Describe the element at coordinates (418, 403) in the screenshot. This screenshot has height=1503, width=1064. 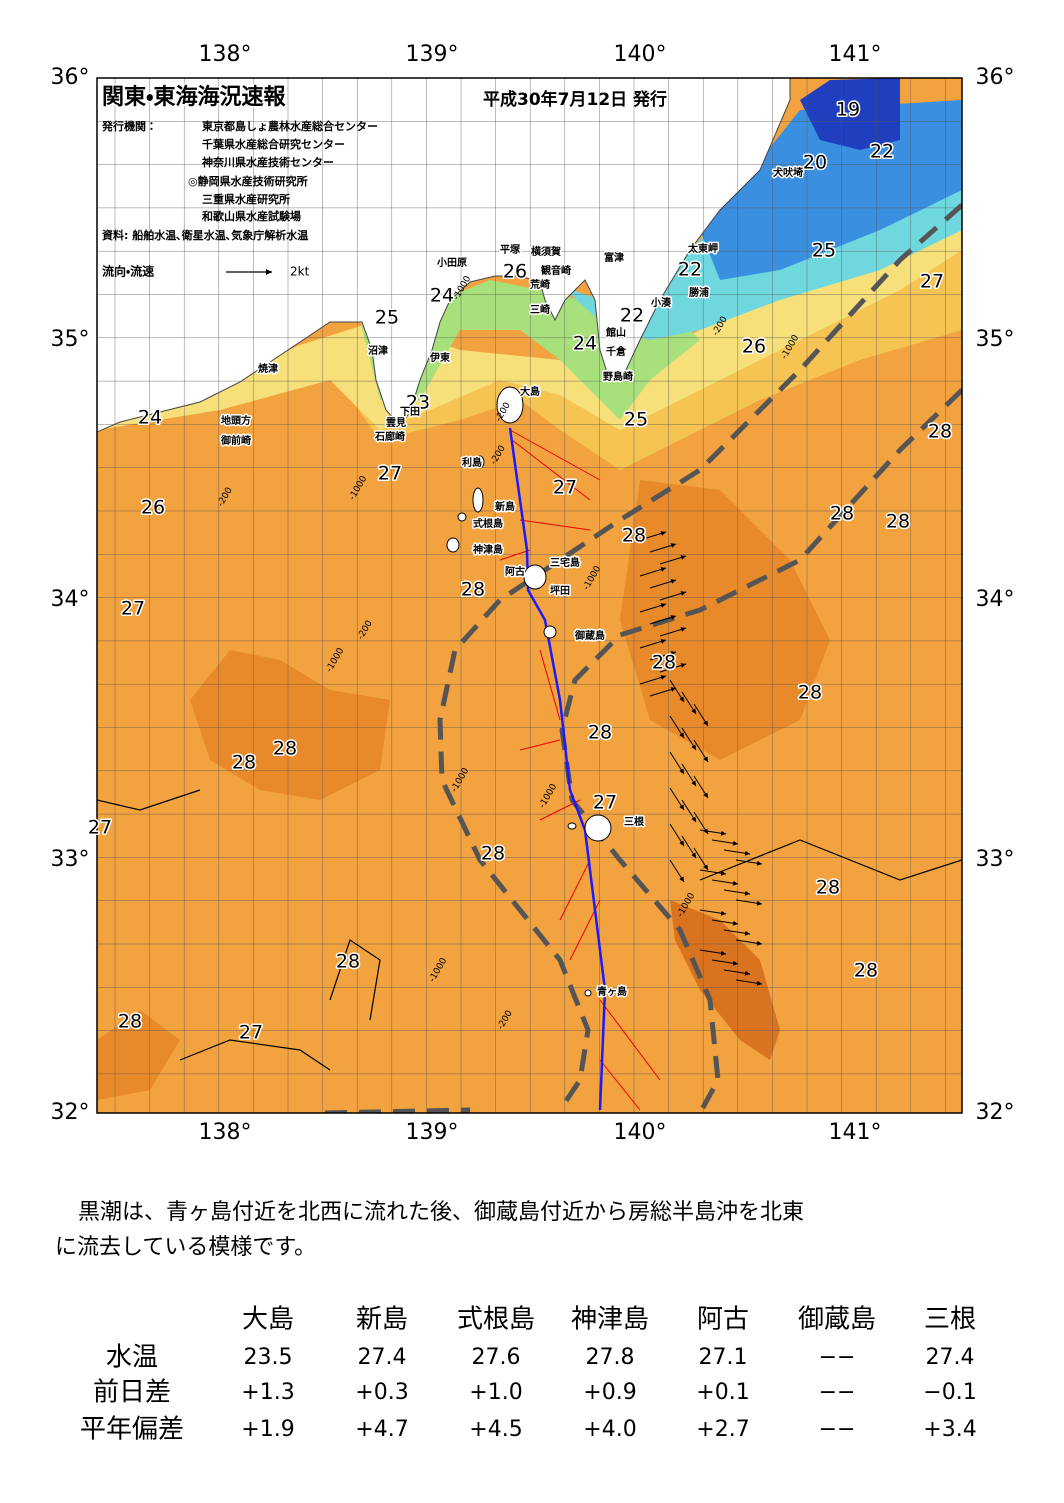
I see `temperature-label: 23` at that location.